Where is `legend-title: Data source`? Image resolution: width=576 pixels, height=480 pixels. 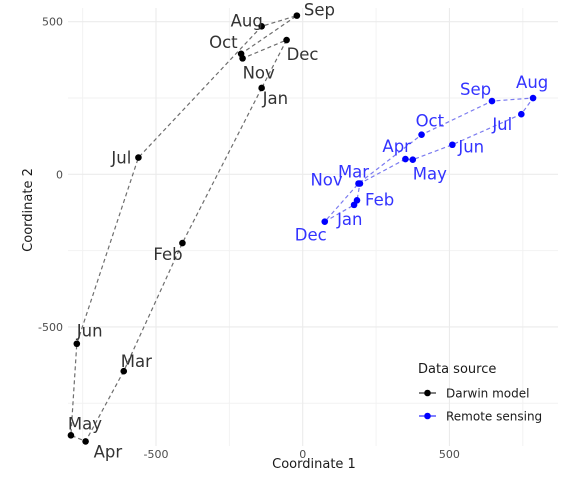 legend-title: Data source is located at coordinates (457, 369).